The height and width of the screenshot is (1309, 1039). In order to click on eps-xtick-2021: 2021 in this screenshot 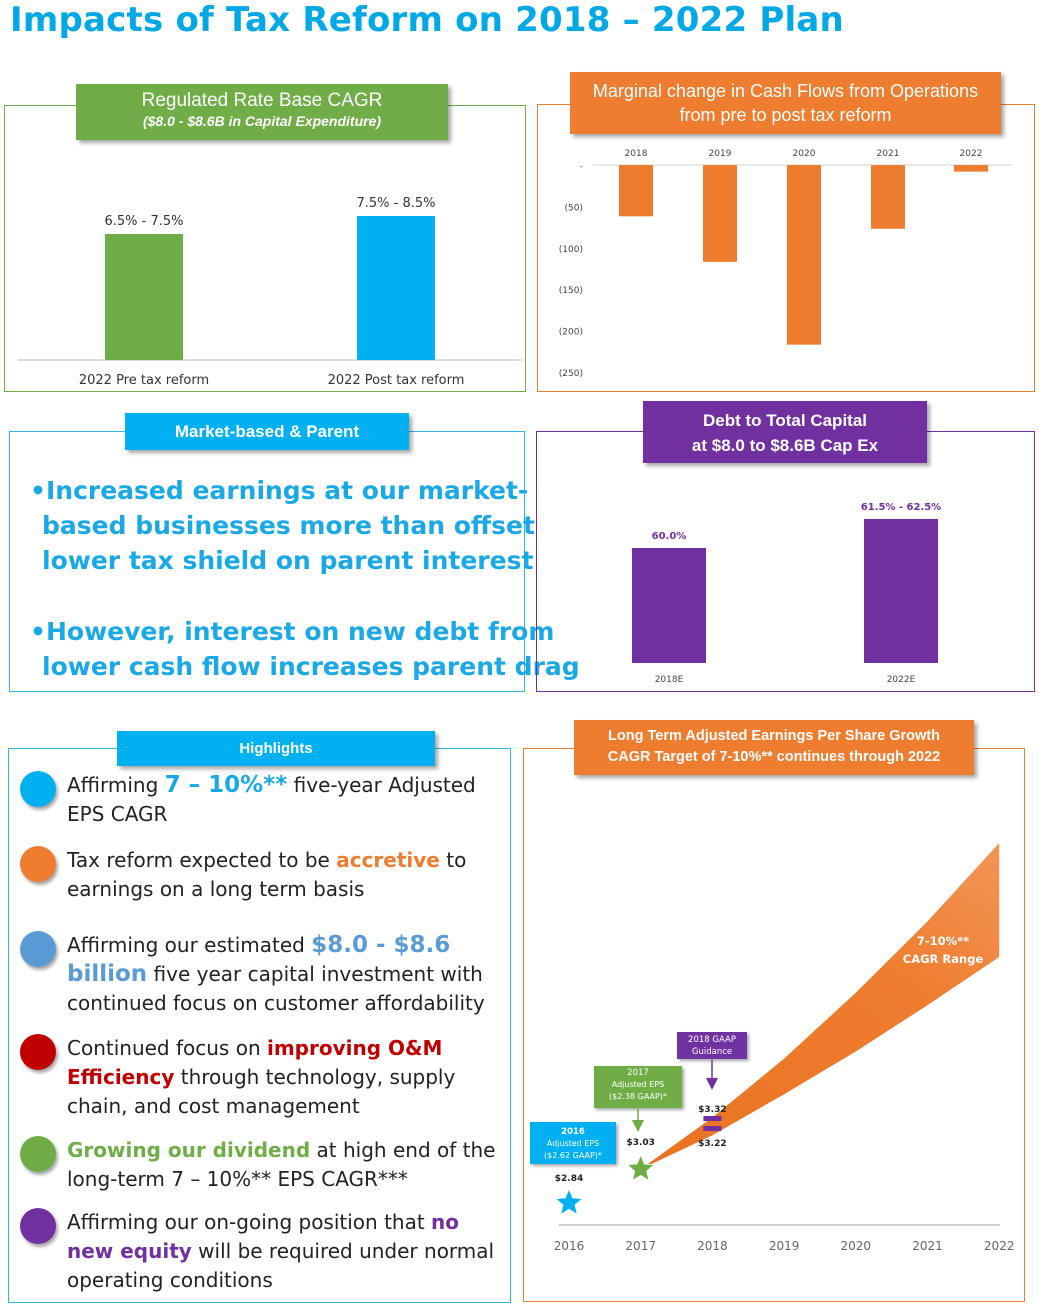, I will do `click(927, 1246)`.